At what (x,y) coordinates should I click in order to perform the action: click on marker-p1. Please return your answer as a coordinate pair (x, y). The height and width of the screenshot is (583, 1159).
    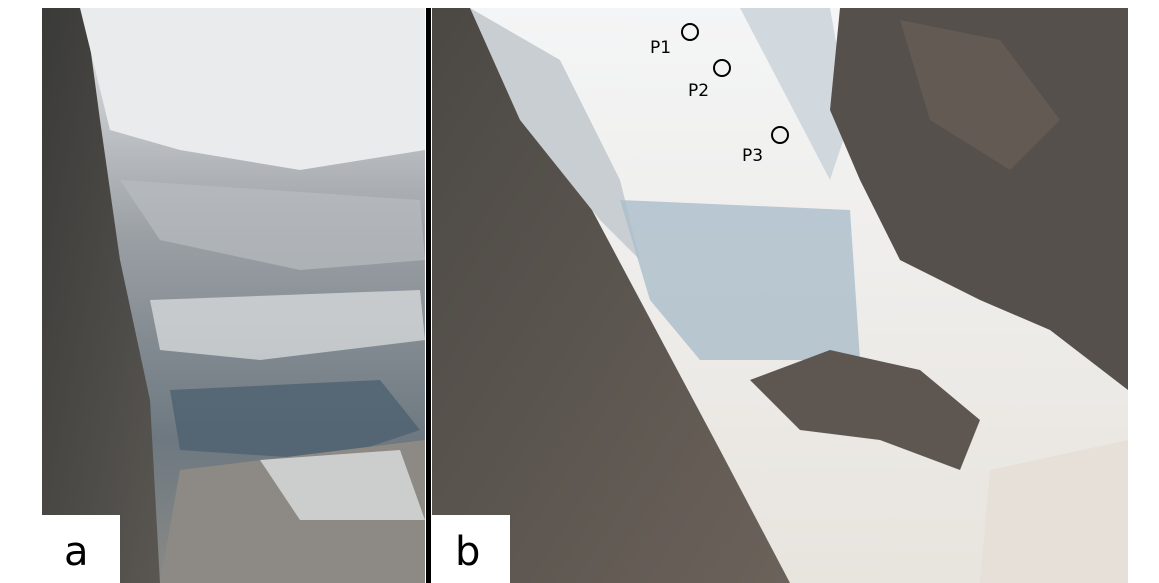
    Looking at the image, I should click on (690, 32).